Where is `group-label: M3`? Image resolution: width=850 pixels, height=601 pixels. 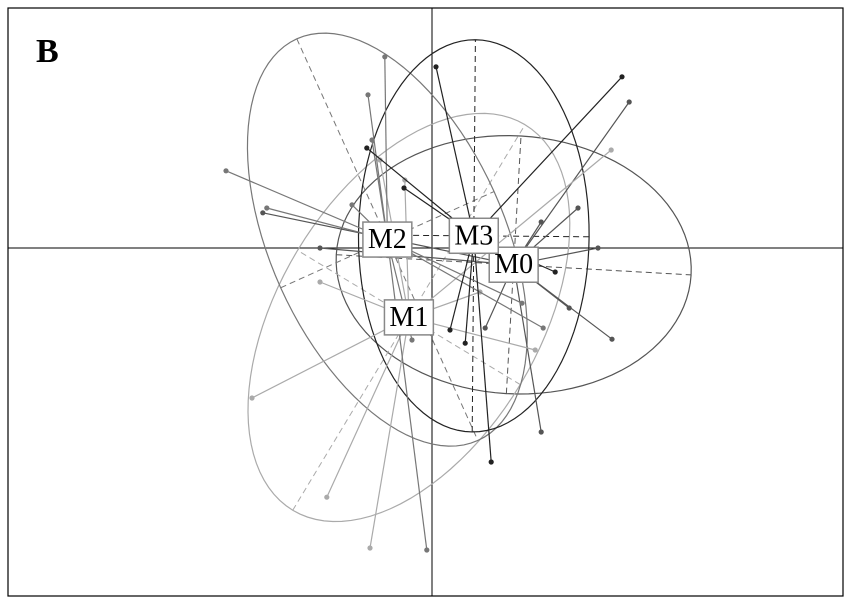
group-label: M3 is located at coordinates (474, 236).